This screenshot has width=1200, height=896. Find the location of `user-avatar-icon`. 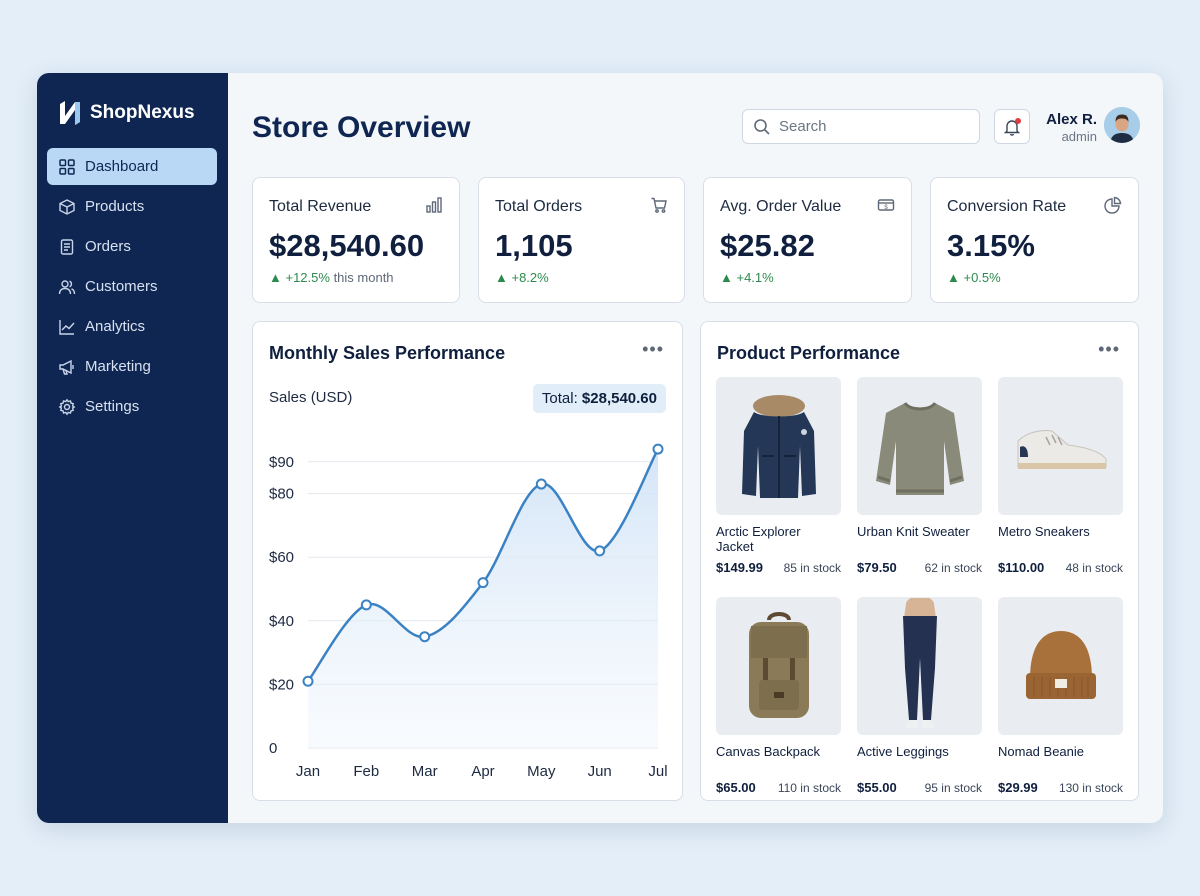

user-avatar-icon is located at coordinates (1122, 125).